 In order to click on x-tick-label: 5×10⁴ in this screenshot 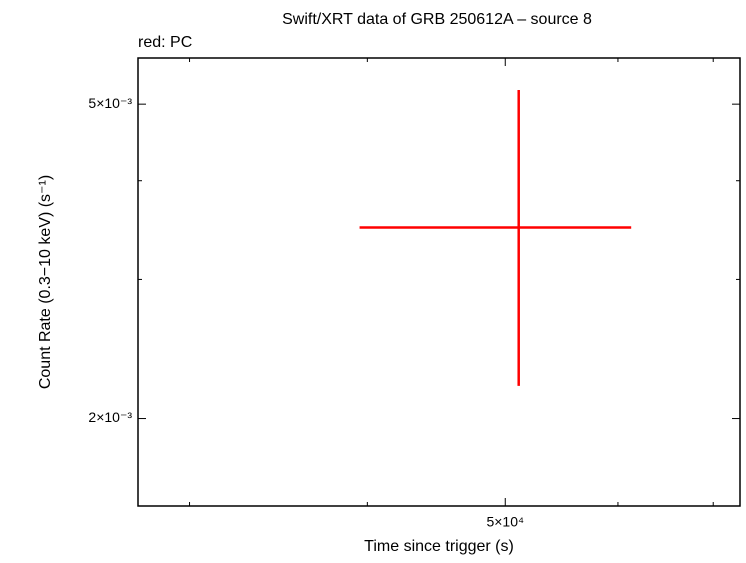, I will do `click(505, 522)`.